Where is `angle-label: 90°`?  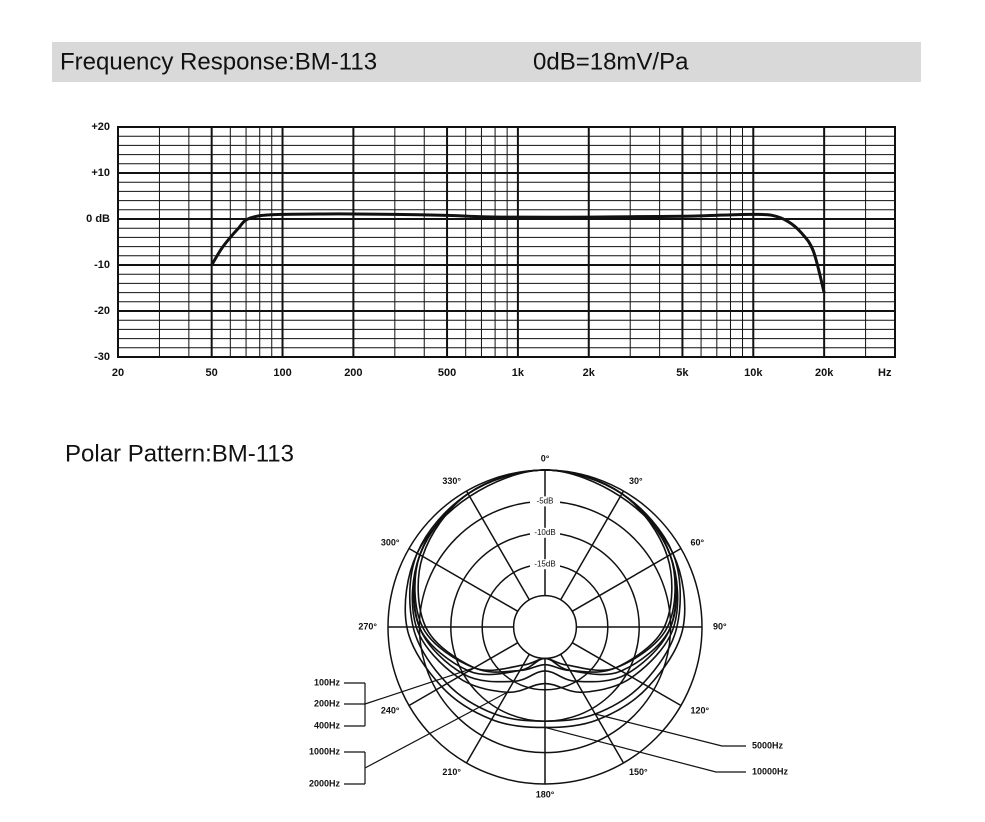
angle-label: 90° is located at coordinates (720, 626).